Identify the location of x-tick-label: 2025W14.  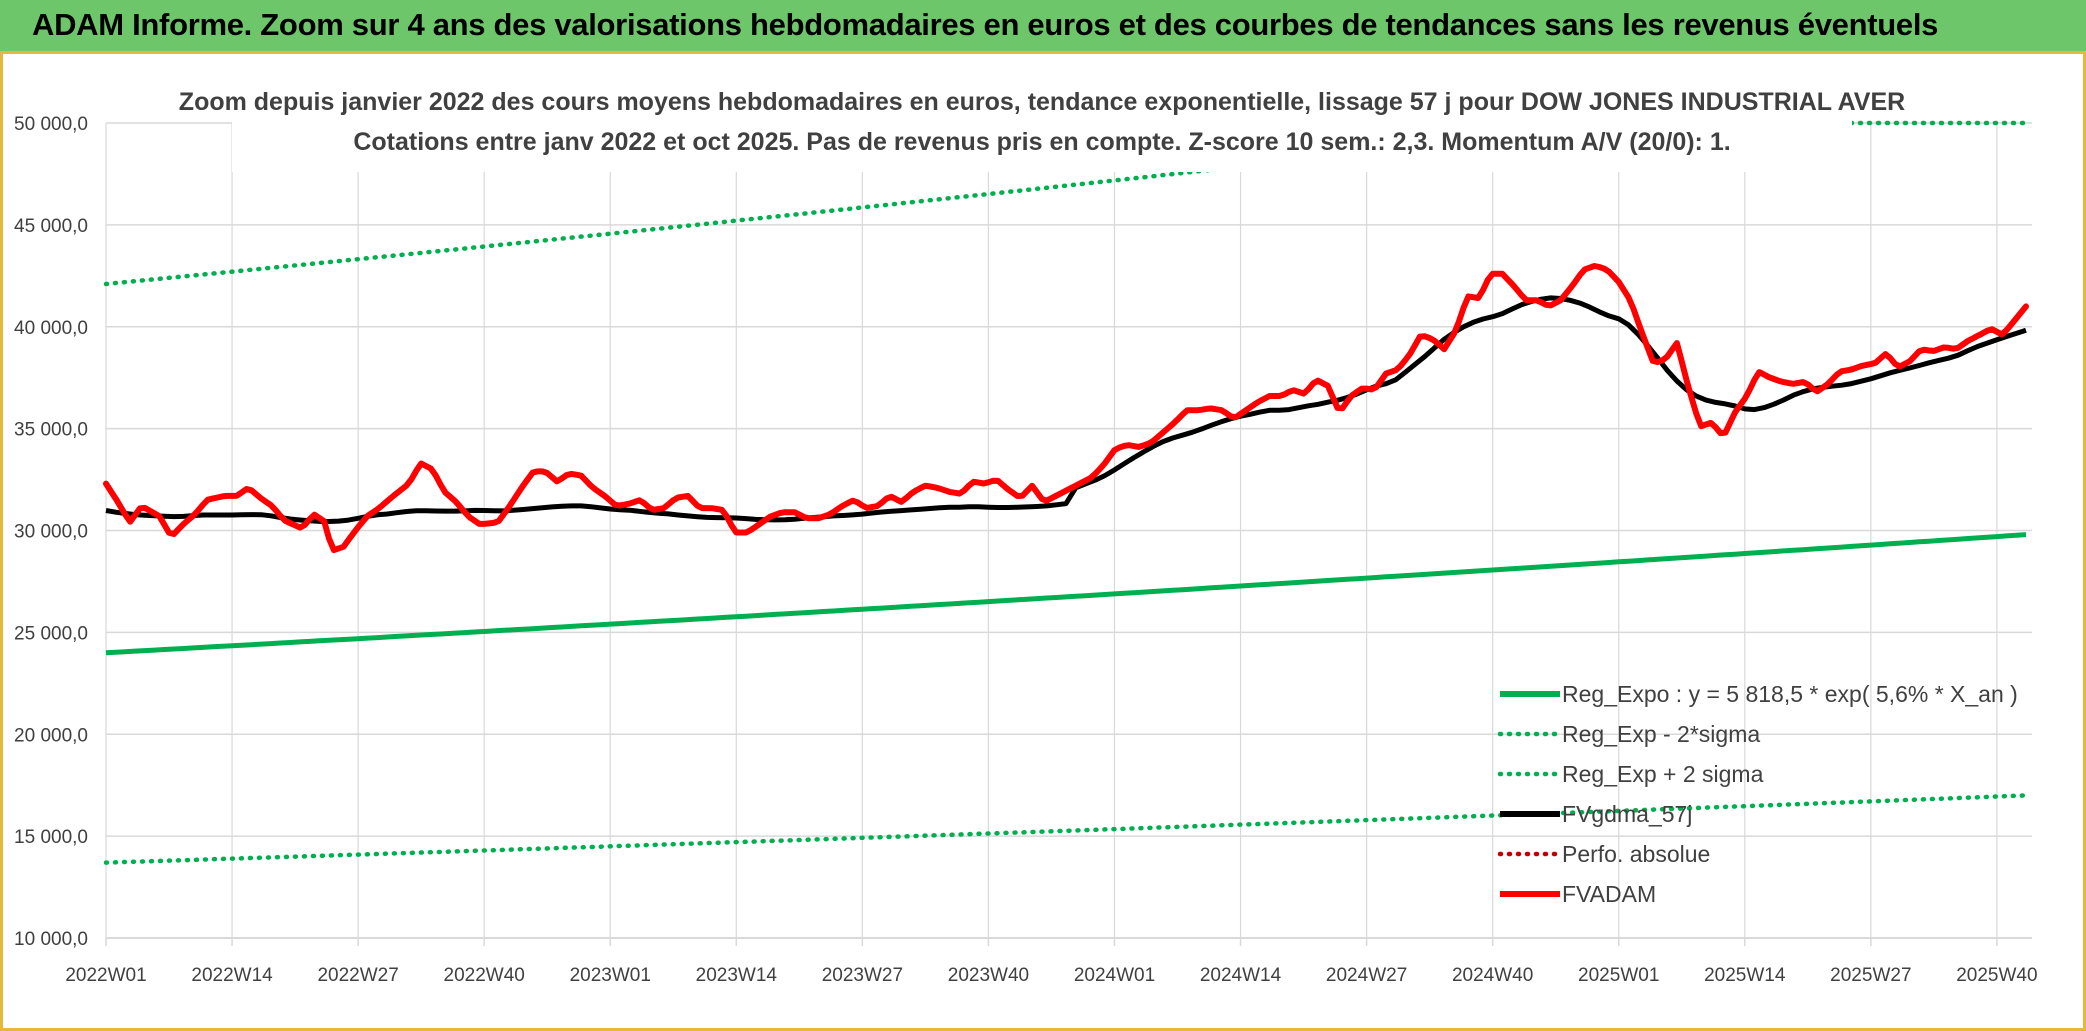
(1745, 975).